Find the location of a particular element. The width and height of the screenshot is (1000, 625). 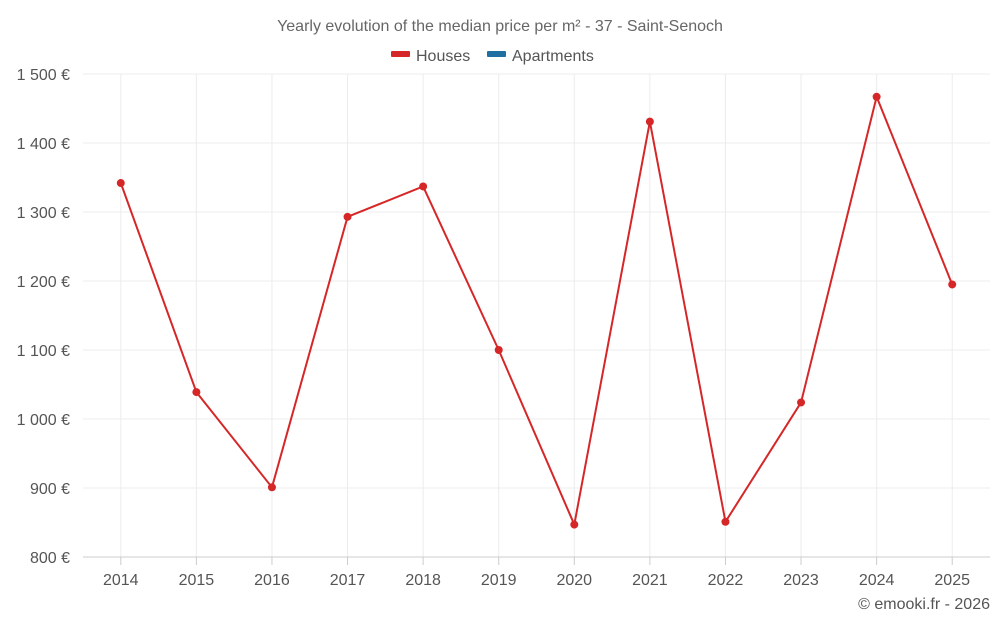

y-tick-label: 1 000 € is located at coordinates (43, 420).